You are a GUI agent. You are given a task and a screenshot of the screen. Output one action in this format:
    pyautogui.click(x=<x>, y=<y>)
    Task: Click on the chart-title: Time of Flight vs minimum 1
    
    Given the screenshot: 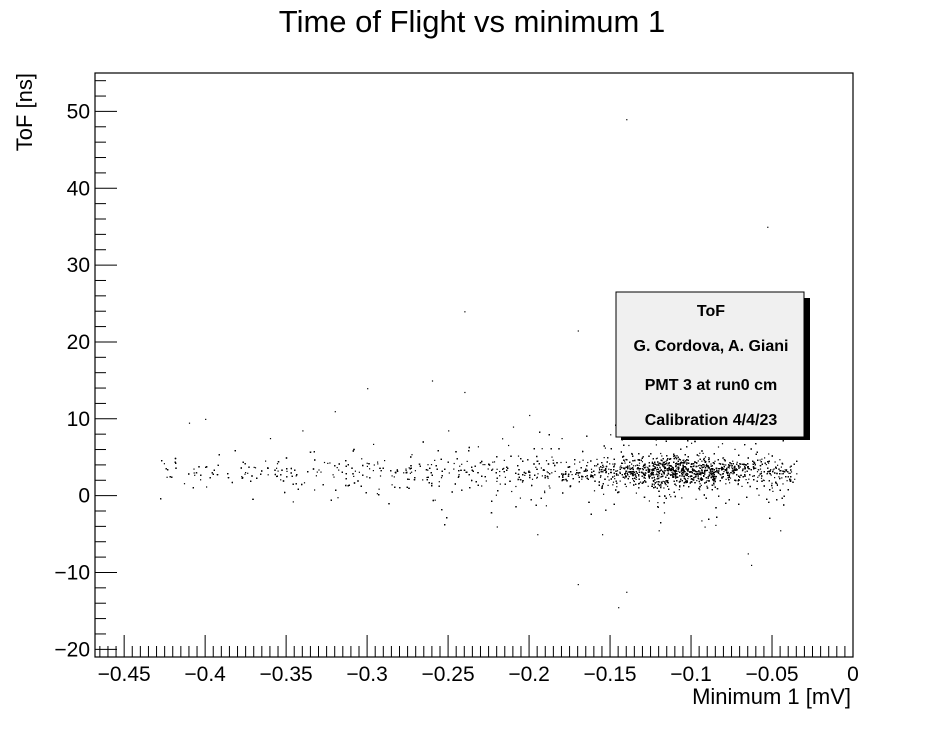 What is the action you would take?
    pyautogui.click(x=472, y=21)
    